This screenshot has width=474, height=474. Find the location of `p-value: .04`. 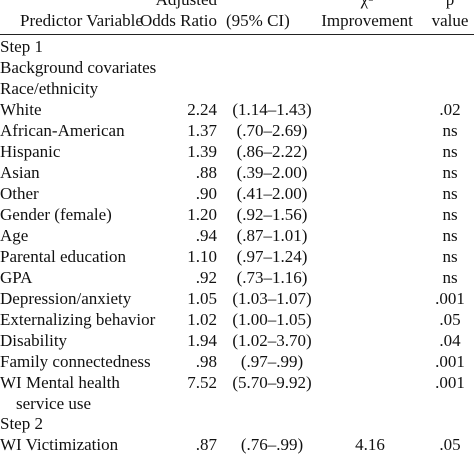

p-value: .04 is located at coordinates (450, 340).